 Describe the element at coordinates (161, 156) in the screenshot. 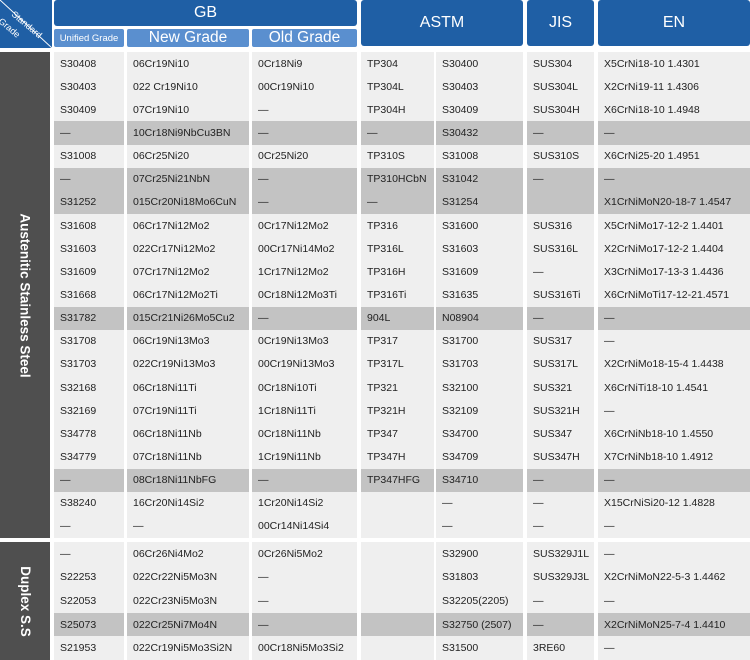

I see `cell-new-grade: 06Cr25Ni20` at that location.